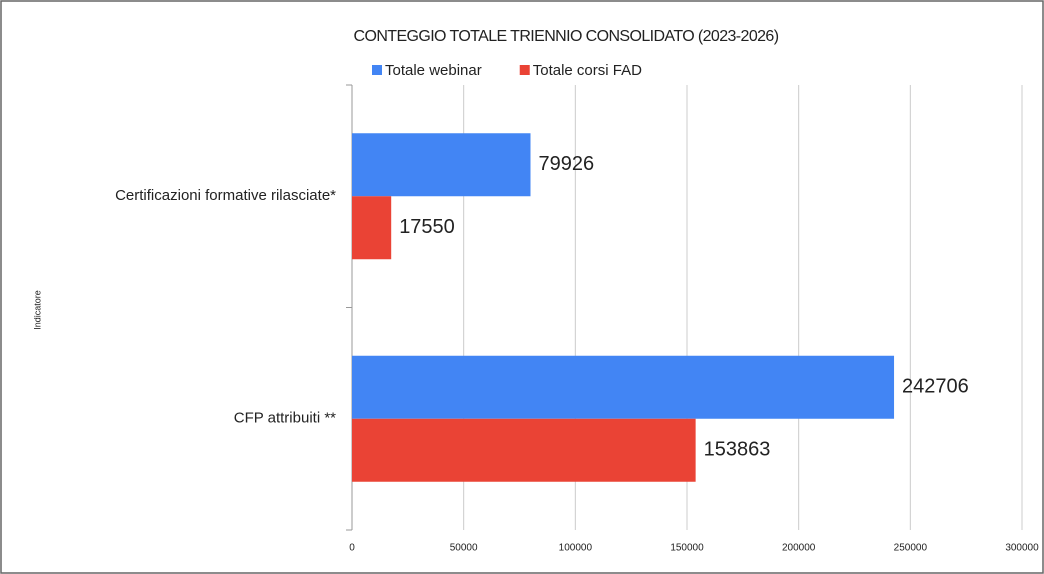 Image resolution: width=1044 pixels, height=574 pixels. What do you see at coordinates (799, 548) in the screenshot?
I see `x-tick-label: 200000` at bounding box center [799, 548].